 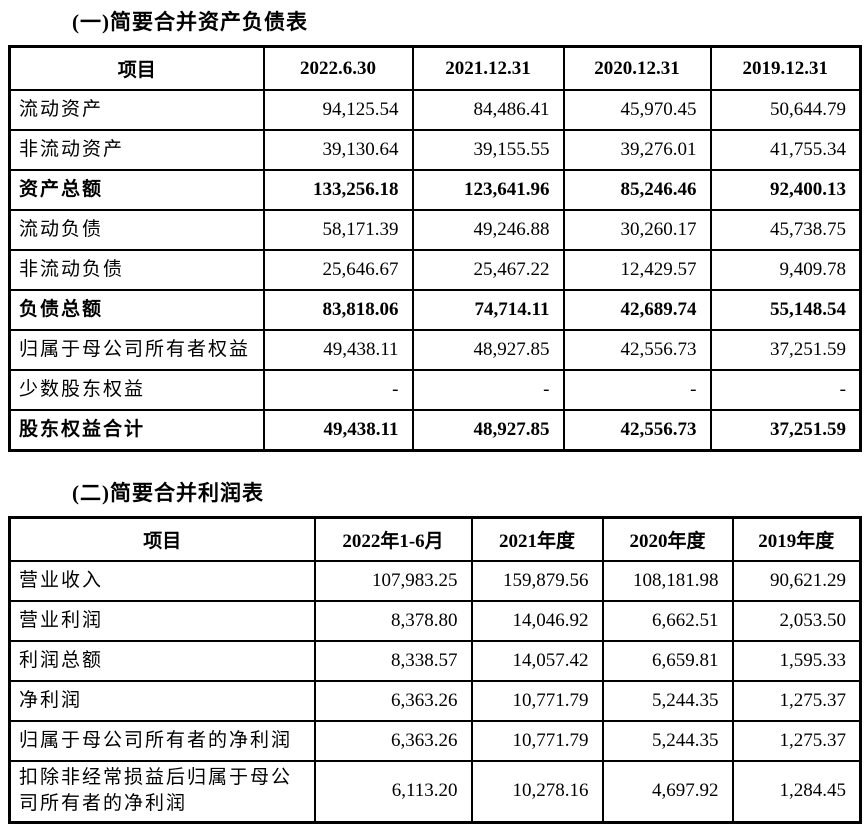 What do you see at coordinates (796, 660) in the screenshot?
I see `cell-value: 1,595.33` at bounding box center [796, 660].